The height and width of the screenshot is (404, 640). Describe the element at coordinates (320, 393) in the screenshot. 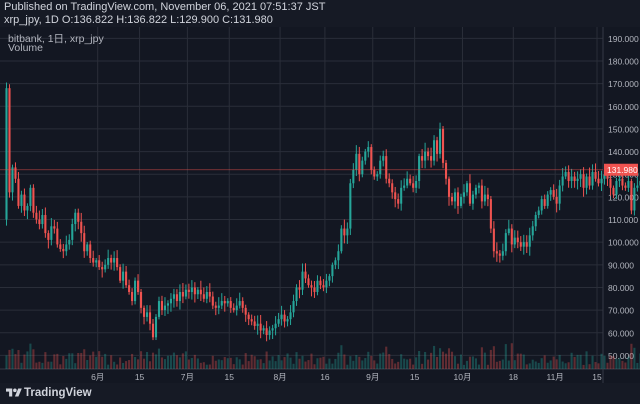

I see `footer-bar` at that location.